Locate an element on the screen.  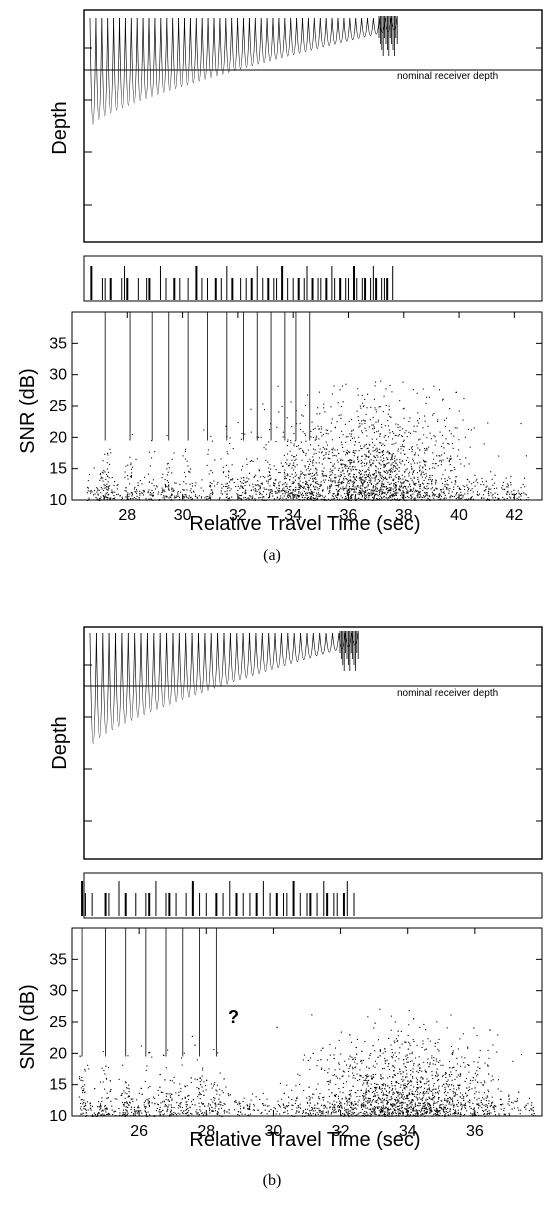
ray-trace-a is located at coordinates (128, 61).